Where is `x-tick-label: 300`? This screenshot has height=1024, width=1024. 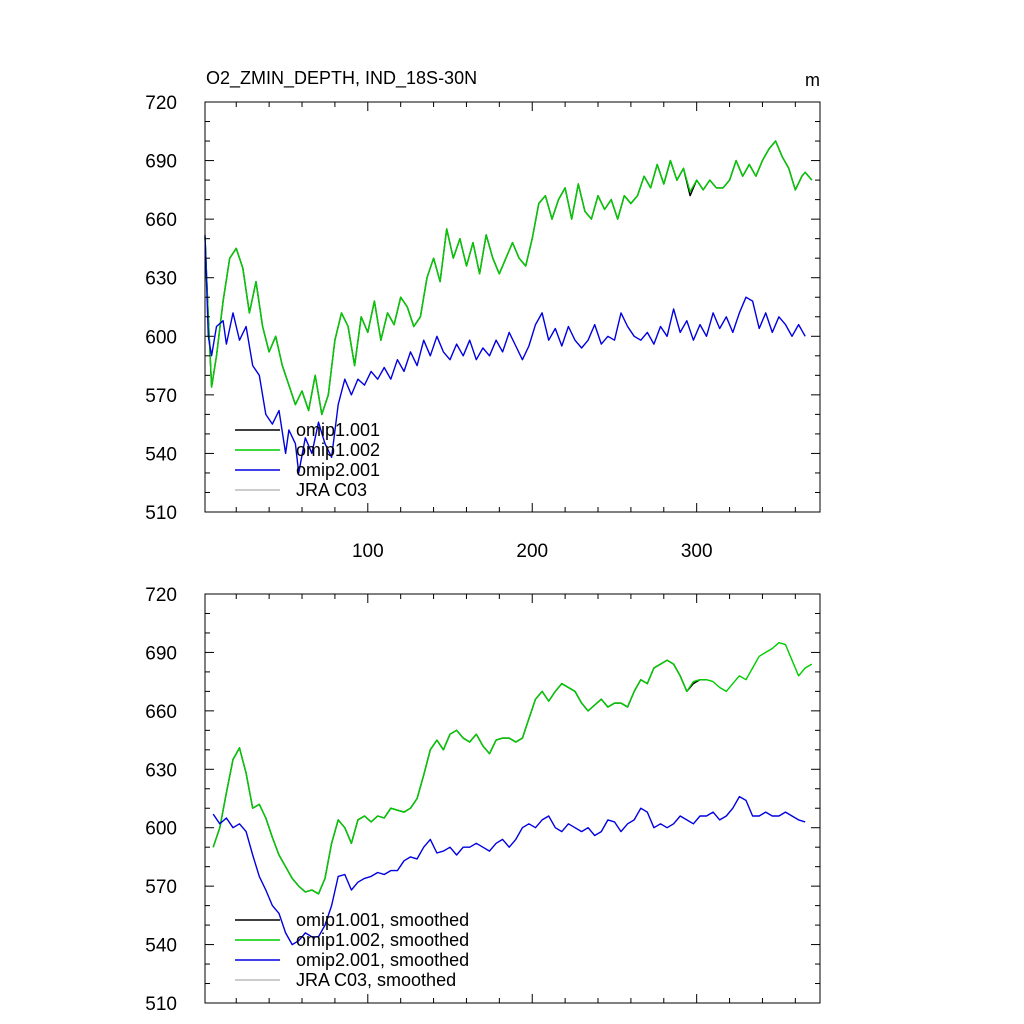 x-tick-label: 300 is located at coordinates (697, 551).